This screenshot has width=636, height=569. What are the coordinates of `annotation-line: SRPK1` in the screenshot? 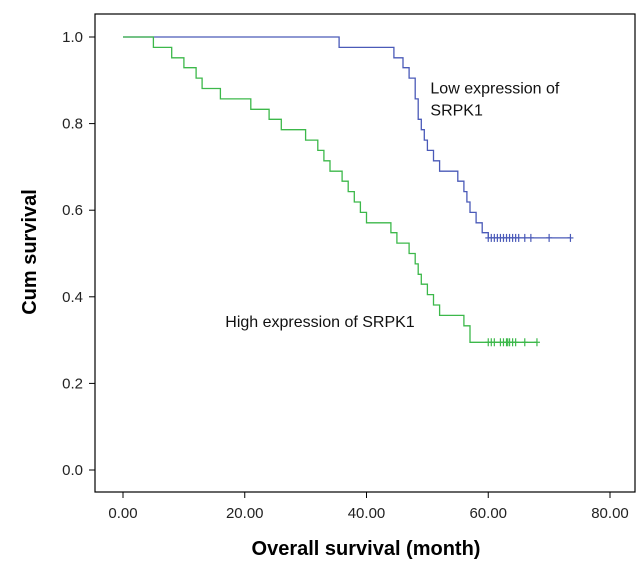 It's located at (456, 110).